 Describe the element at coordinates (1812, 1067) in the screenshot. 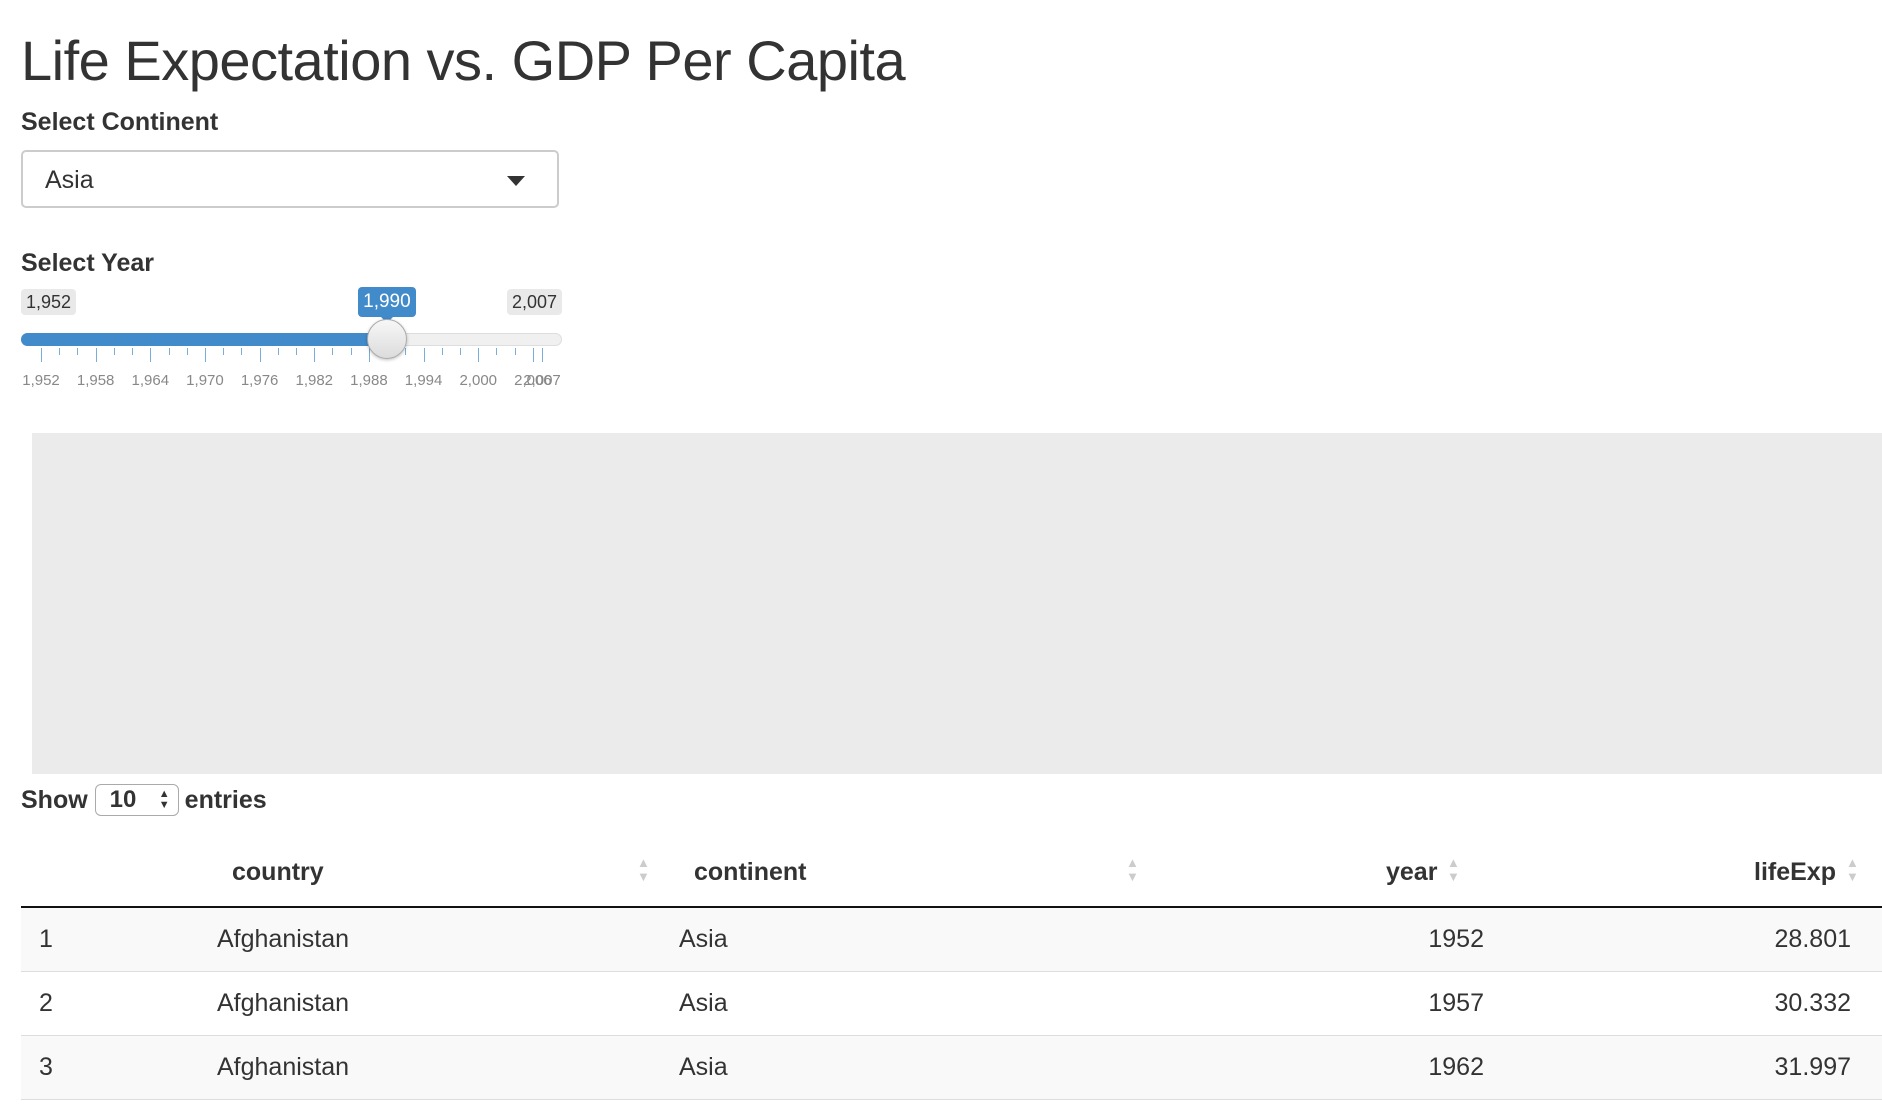

I see `cell-lifeexp: 31.997` at that location.